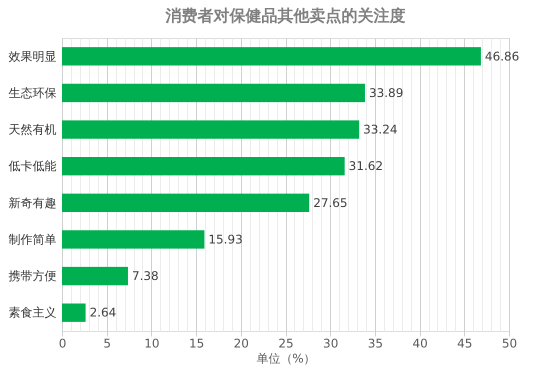 Image resolution: width=535 pixels, height=372 pixels. Describe the element at coordinates (103, 313) in the screenshot. I see `data-label: 2.64` at that location.